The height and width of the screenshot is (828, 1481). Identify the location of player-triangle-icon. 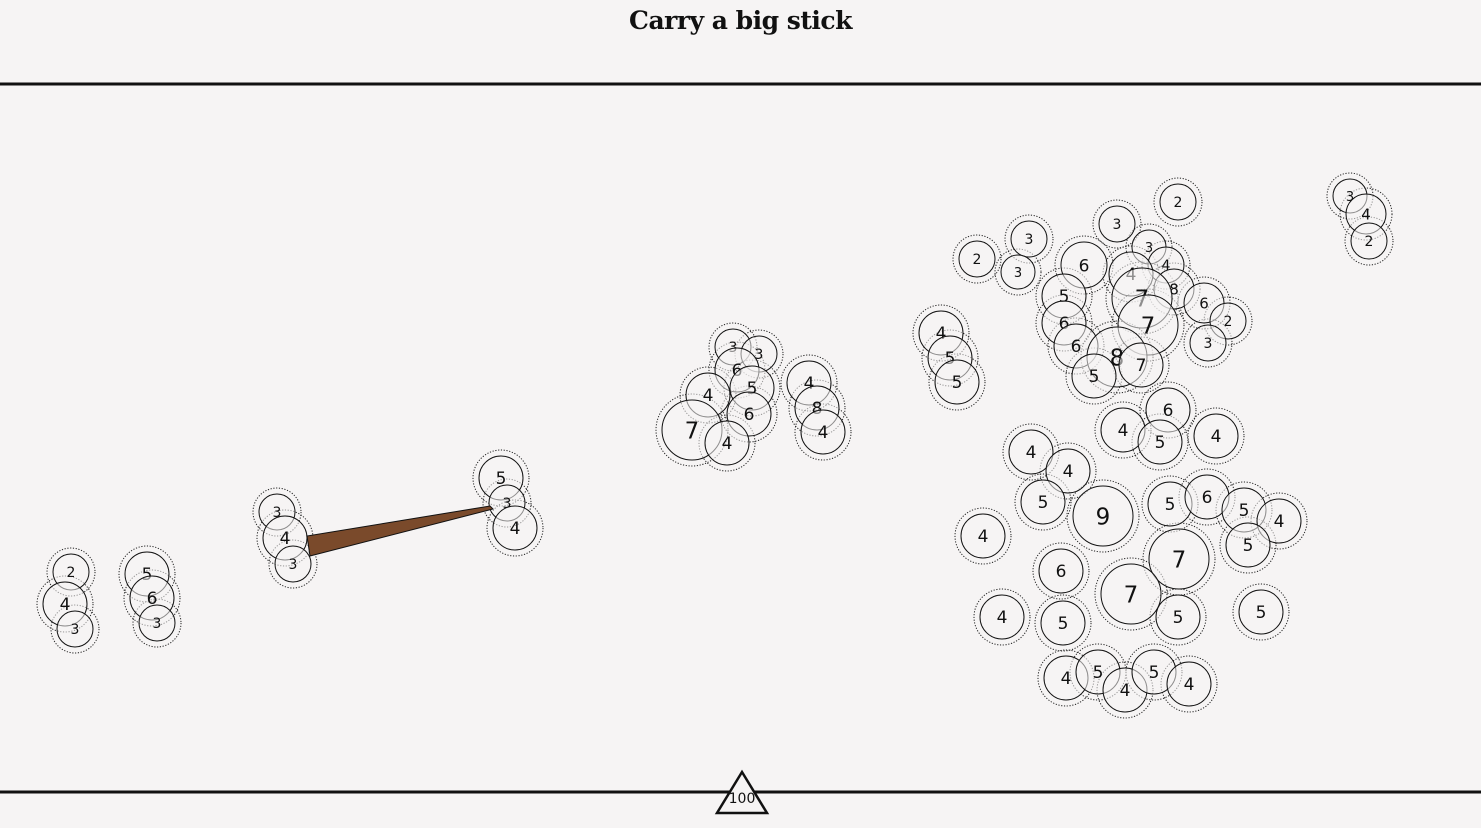
(742, 792).